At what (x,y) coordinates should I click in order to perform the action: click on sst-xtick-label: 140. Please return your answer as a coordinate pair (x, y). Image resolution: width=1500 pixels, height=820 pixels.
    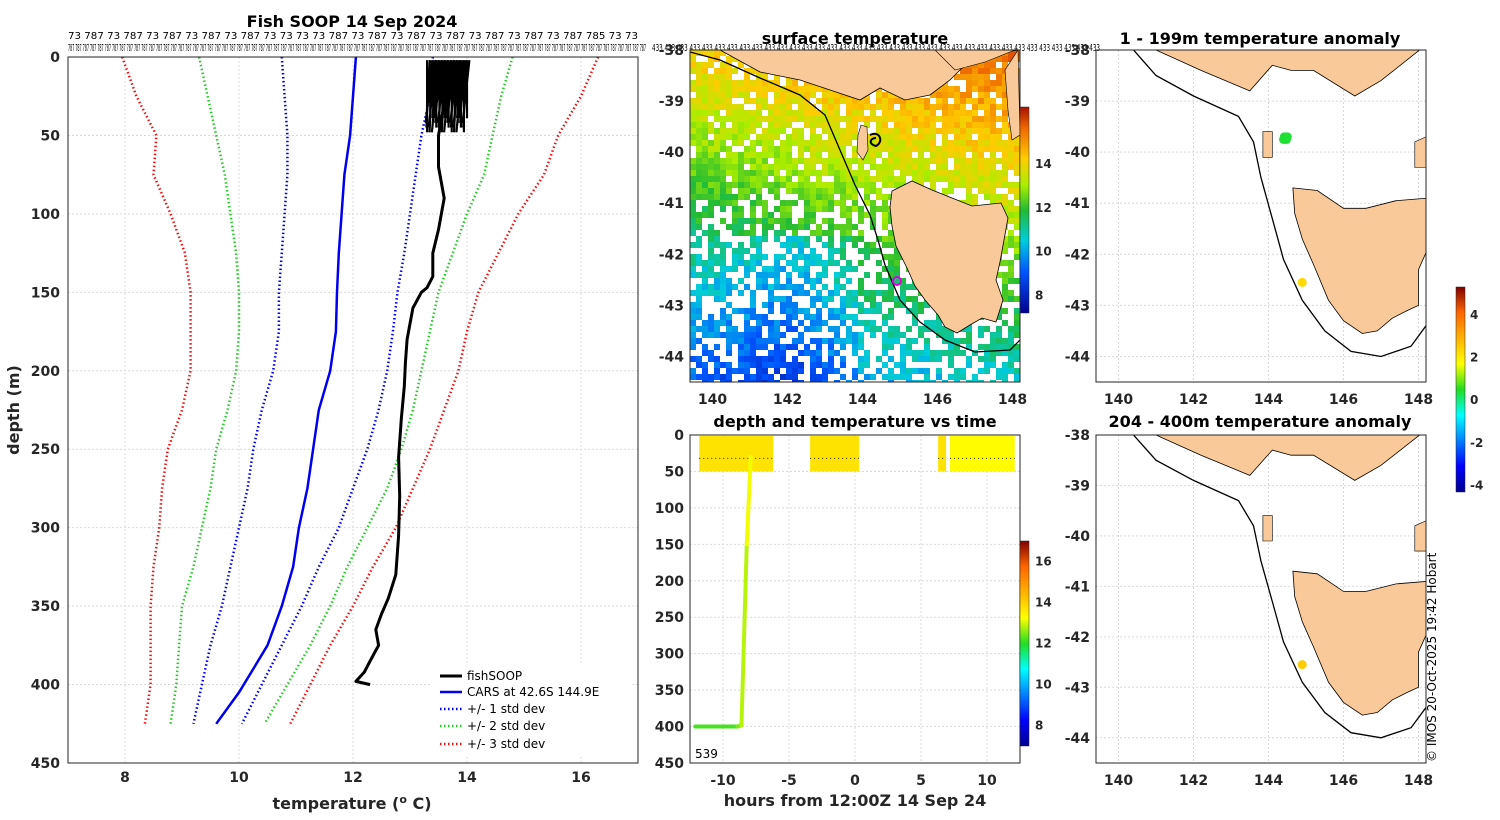
    Looking at the image, I should click on (712, 400).